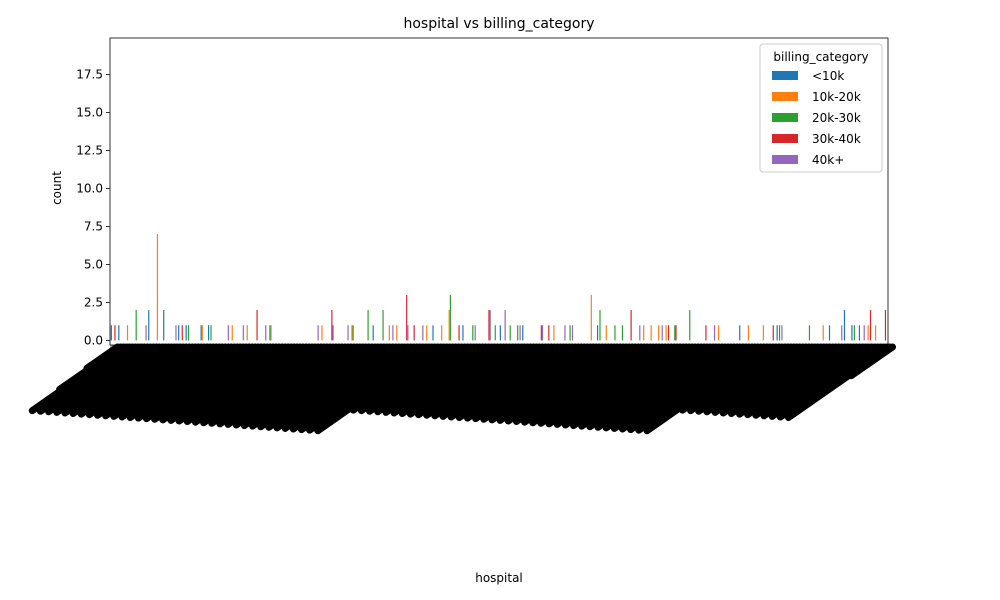 This screenshot has width=1000, height=600. Describe the element at coordinates (498, 287) in the screenshot. I see `plot-area` at that location.